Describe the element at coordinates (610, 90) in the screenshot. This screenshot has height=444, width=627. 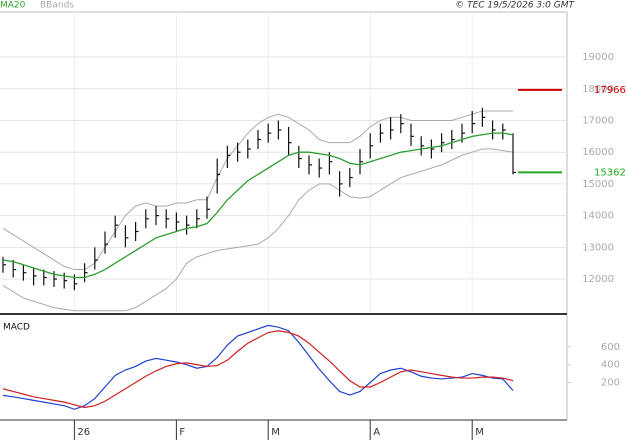
I see `level-label: 17966` at that location.